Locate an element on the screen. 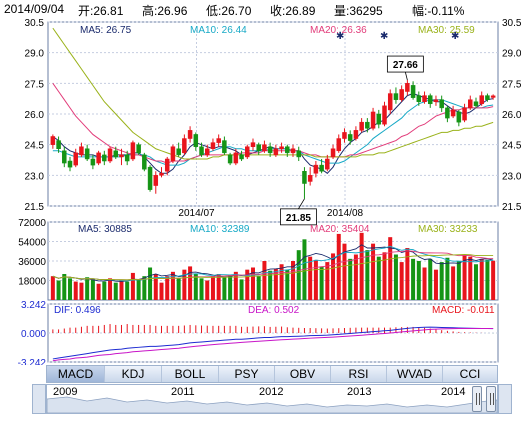  vol-ma30-legend: MA30: 33233 is located at coordinates (448, 229).